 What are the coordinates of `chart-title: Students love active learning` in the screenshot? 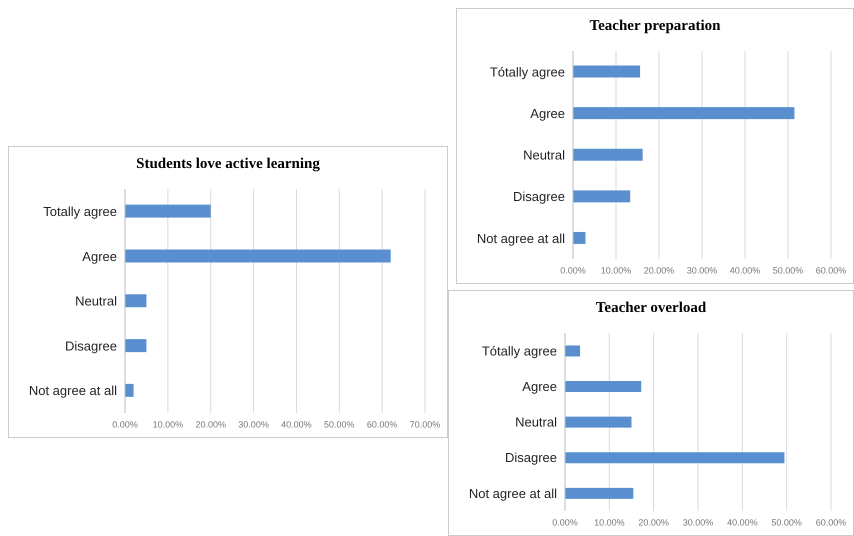 It's located at (228, 164).